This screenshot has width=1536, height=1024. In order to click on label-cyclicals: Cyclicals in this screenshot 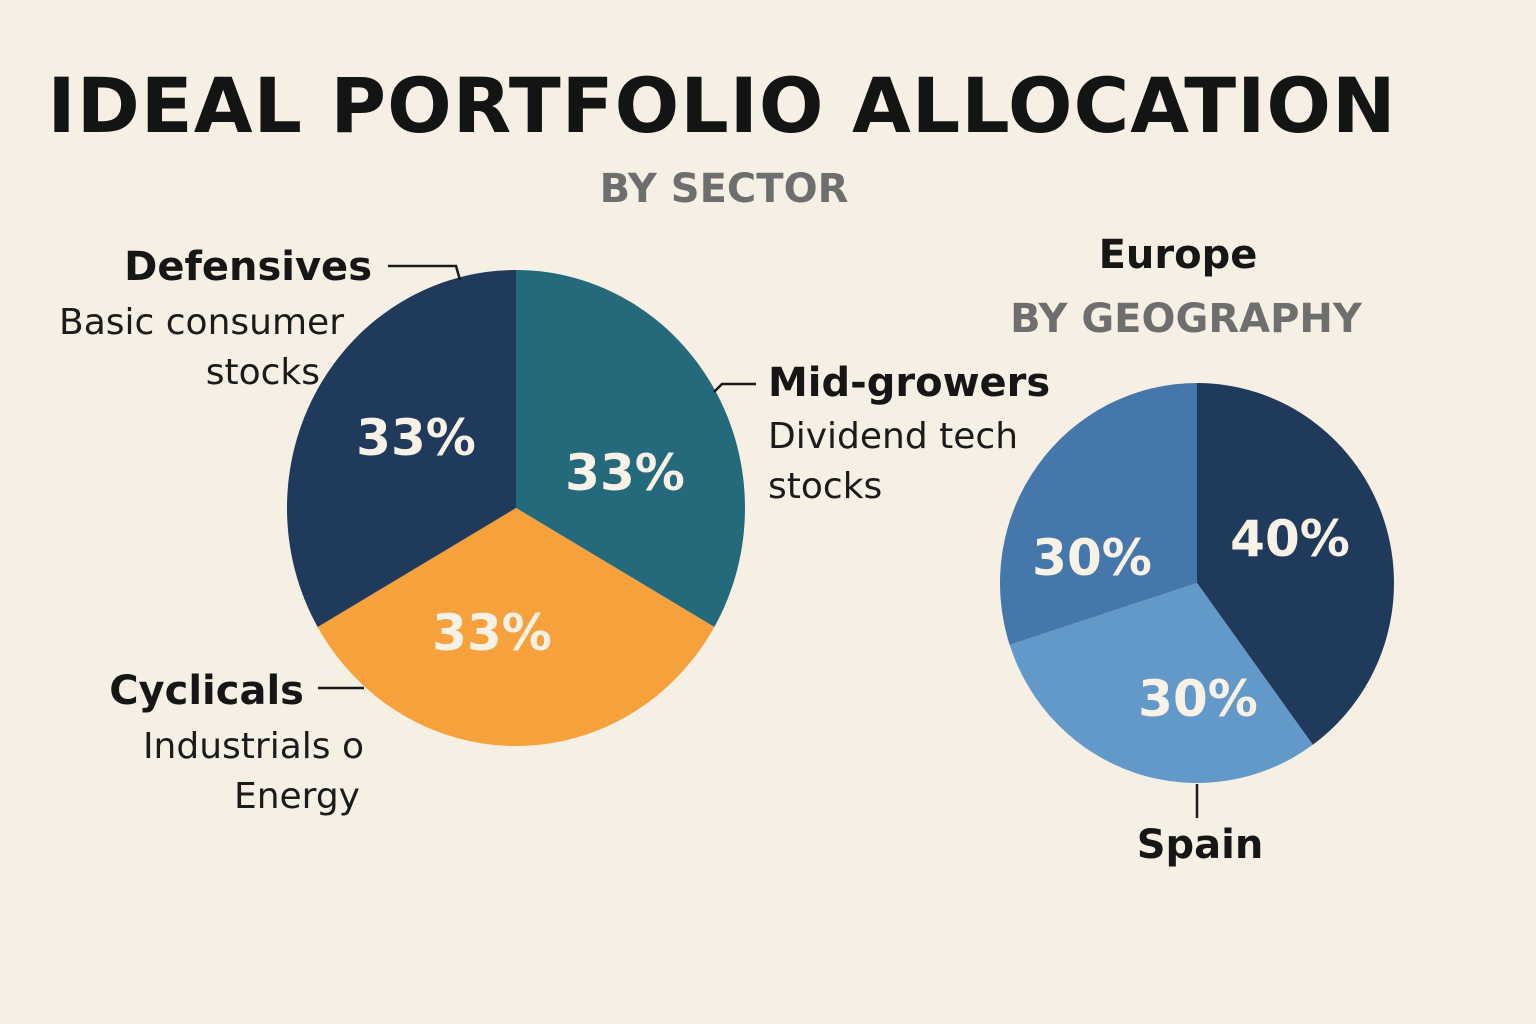, I will do `click(206, 691)`.